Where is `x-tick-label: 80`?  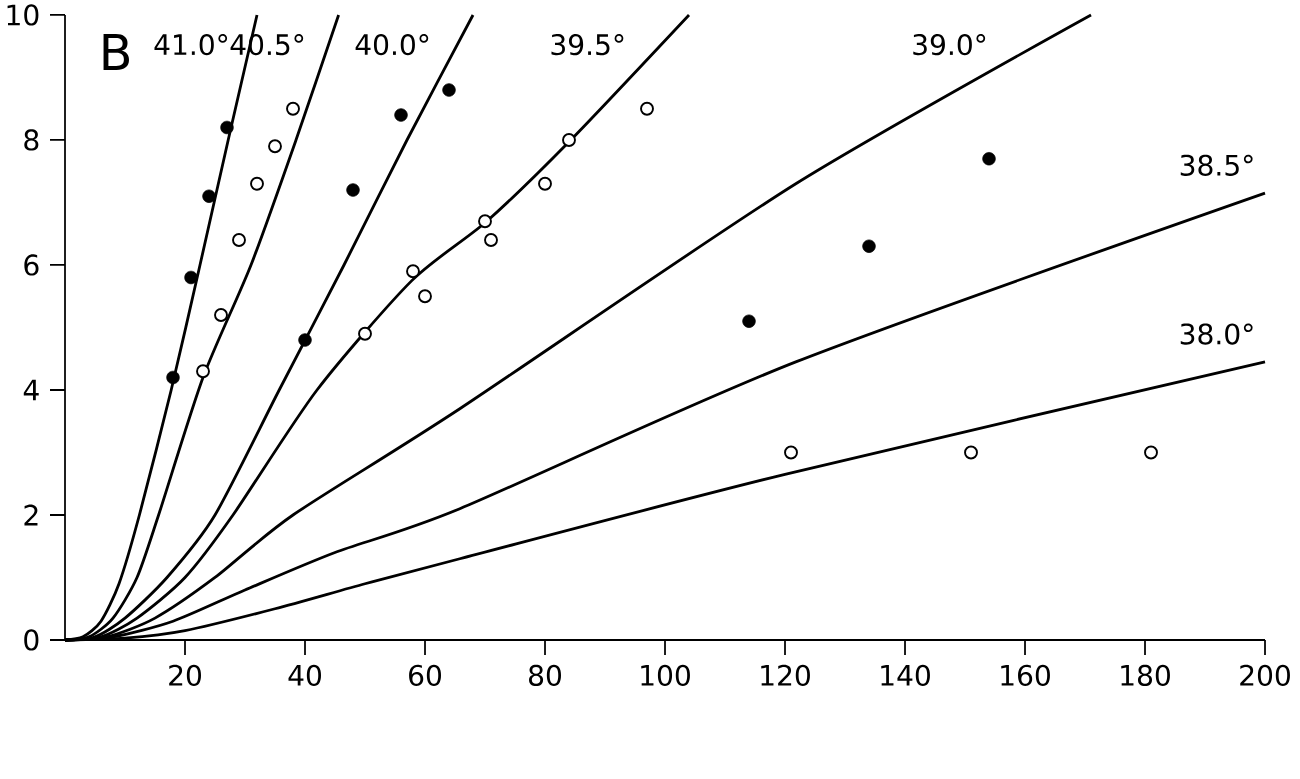 x-tick-label: 80 is located at coordinates (545, 675).